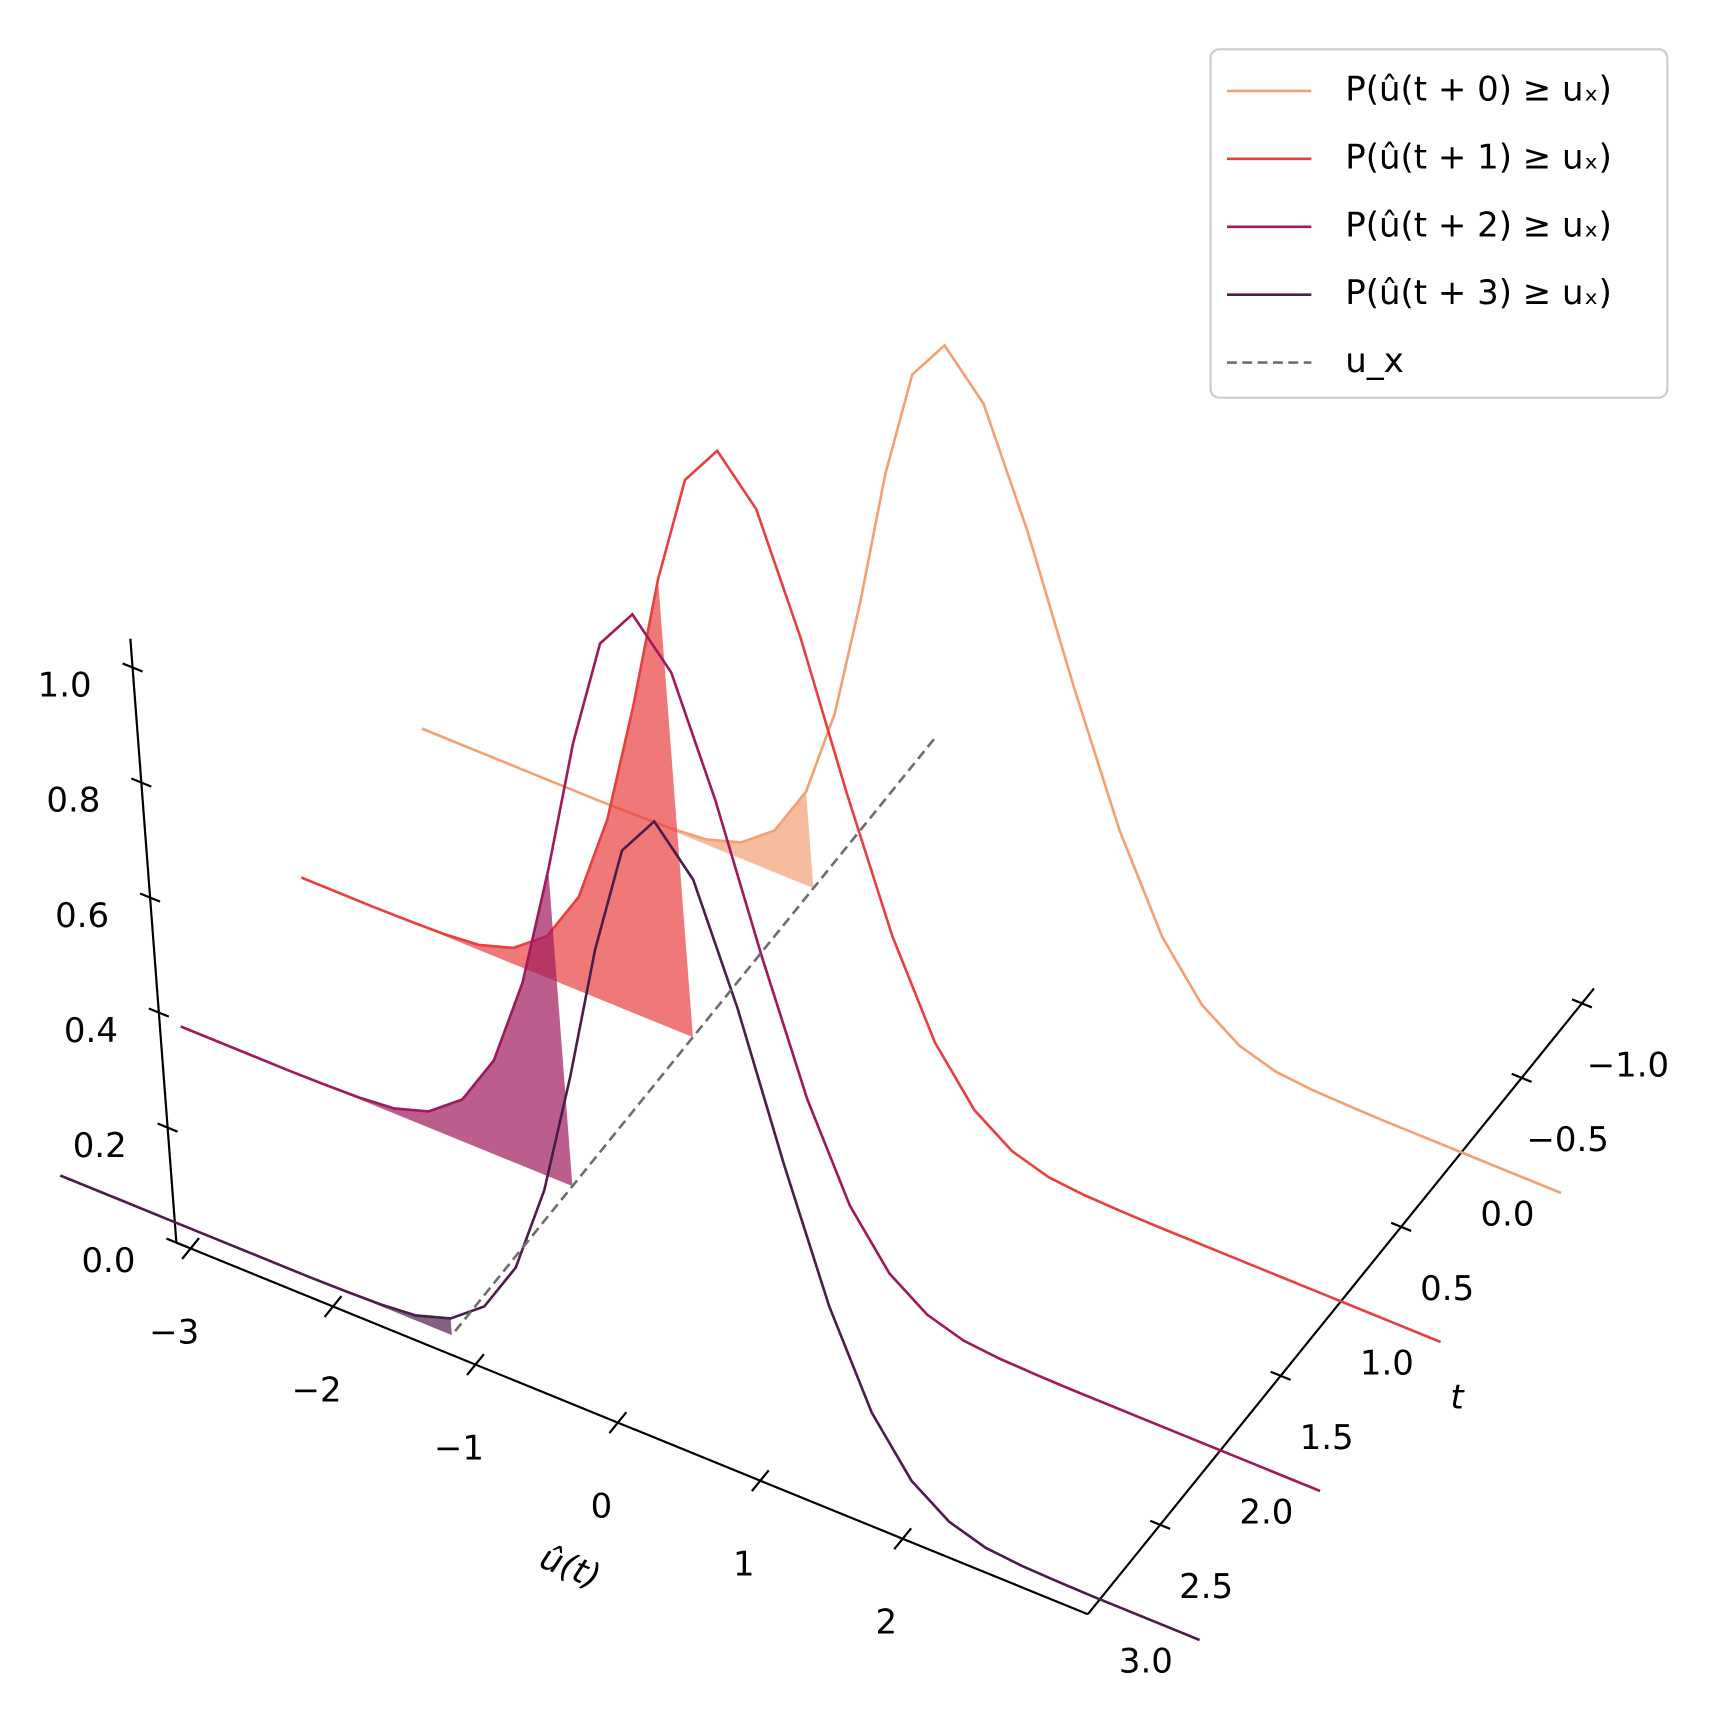 Image resolution: width=1709 pixels, height=1713 pixels. I want to click on t-tick-label: 1.0, so click(1387, 1363).